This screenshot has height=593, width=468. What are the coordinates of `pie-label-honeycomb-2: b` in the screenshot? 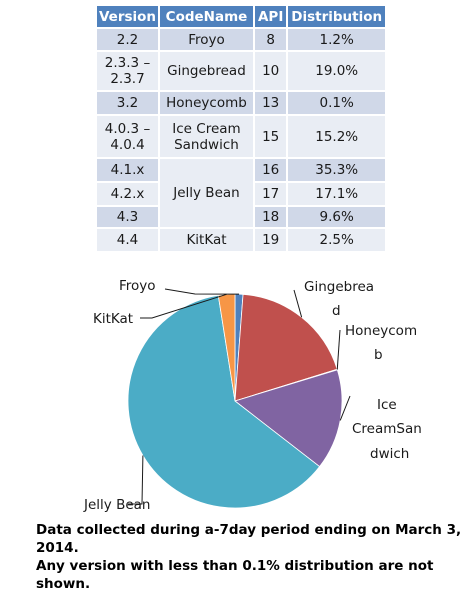 It's located at (378, 355).